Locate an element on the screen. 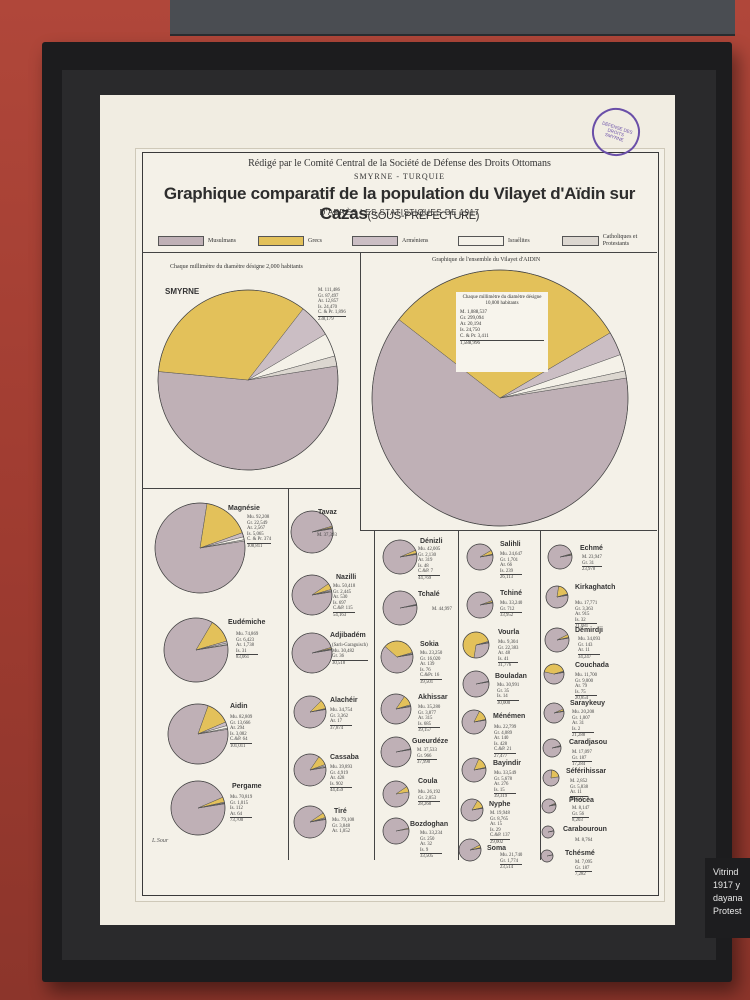 This screenshot has height=1000, width=750. stat-line: Mu. 42,005 is located at coordinates (429, 549).